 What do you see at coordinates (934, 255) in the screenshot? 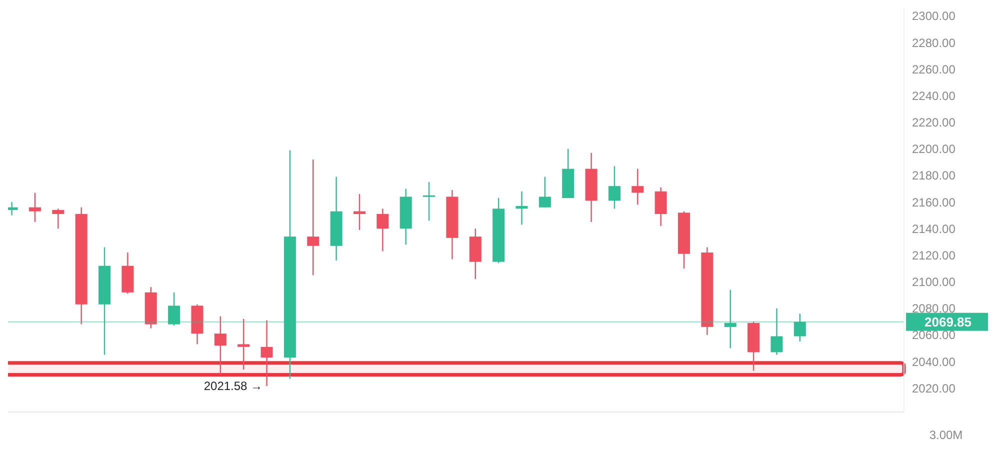
I see `y-tick-label: 2120.00` at bounding box center [934, 255].